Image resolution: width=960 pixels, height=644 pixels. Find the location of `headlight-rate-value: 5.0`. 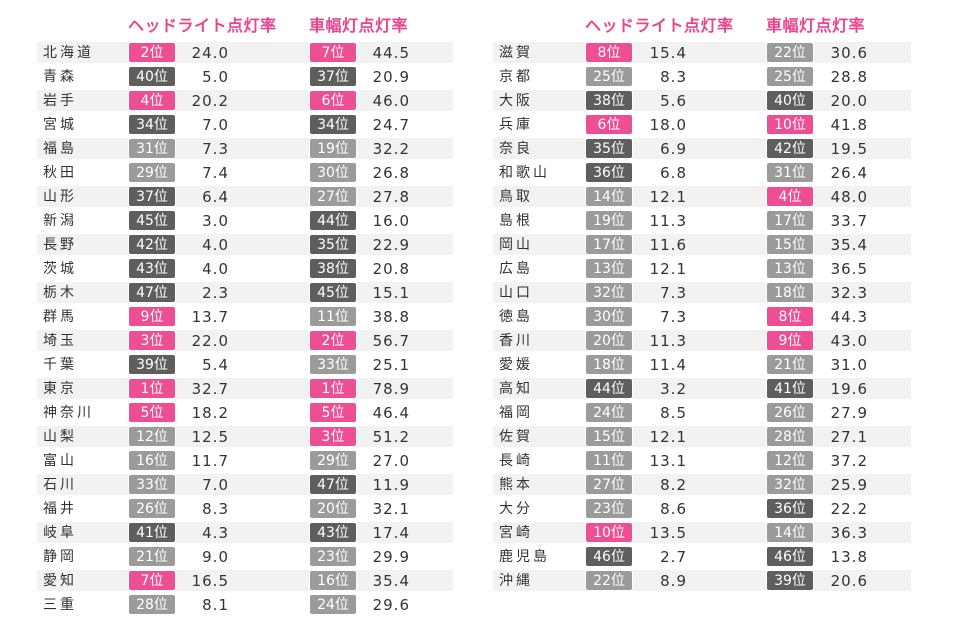

headlight-rate-value: 5.0 is located at coordinates (215, 77).